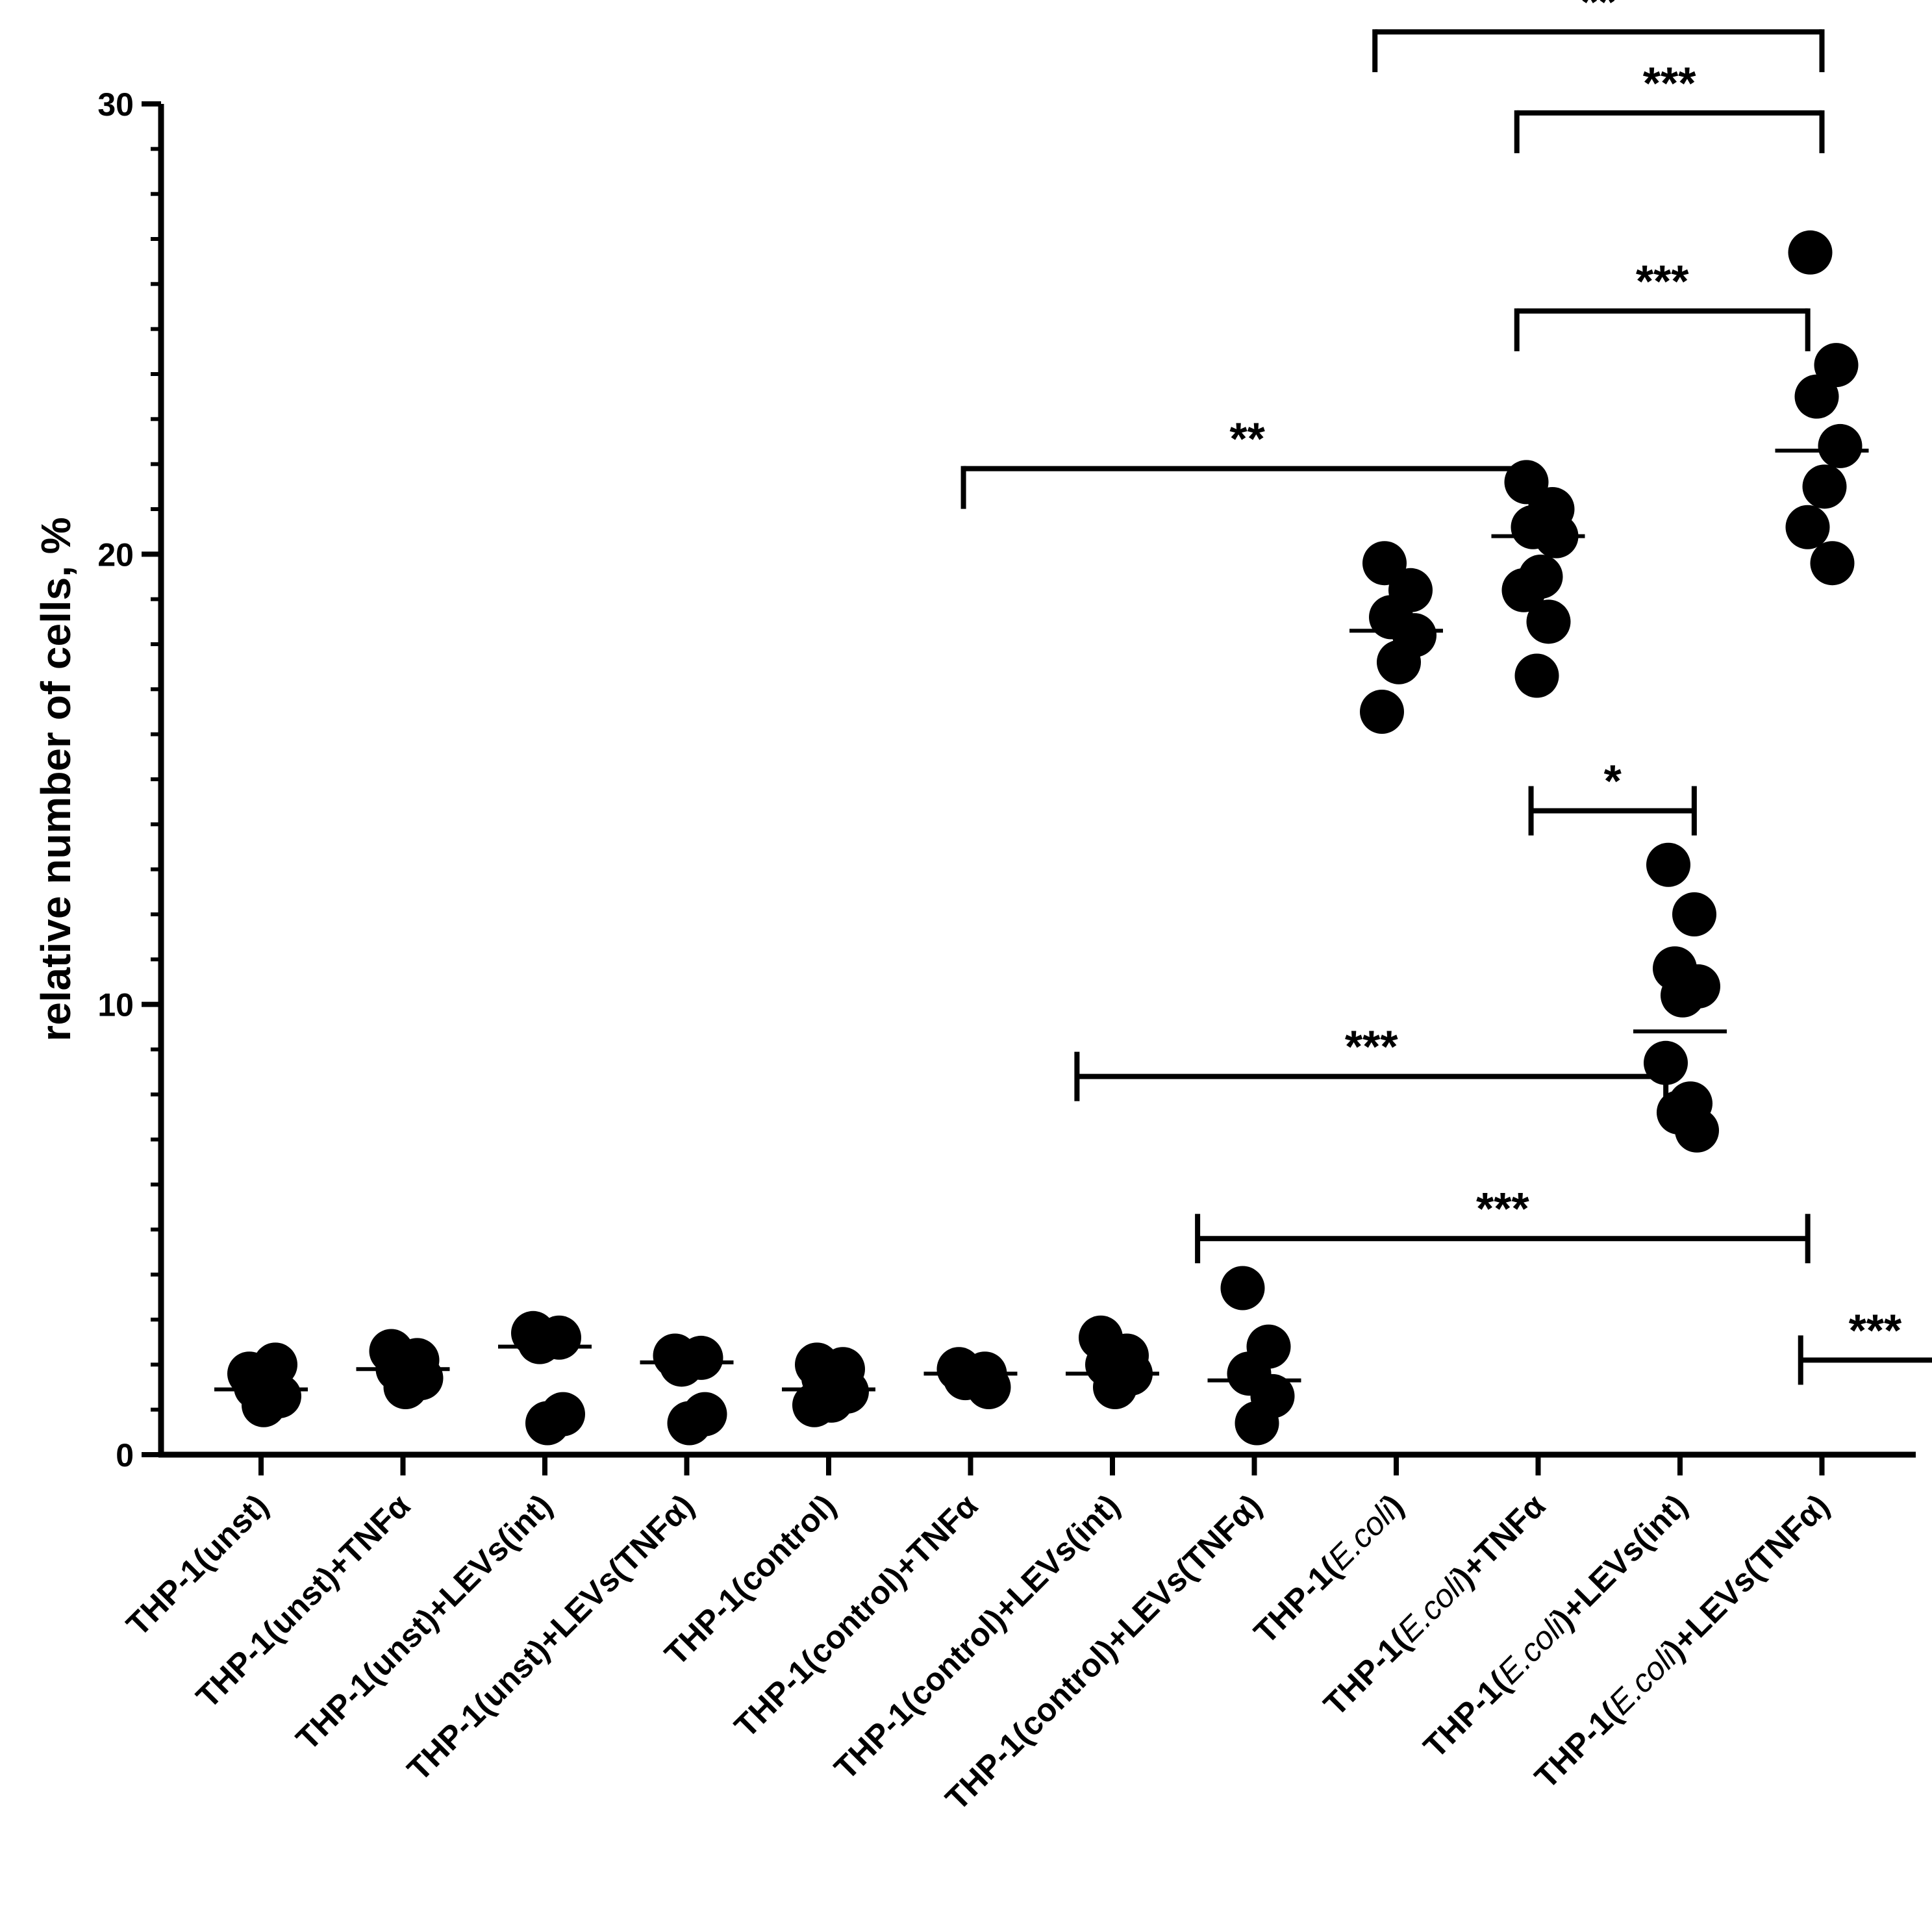 This screenshot has width=1932, height=1906. I want to click on y-ticks, so click(151, 779).